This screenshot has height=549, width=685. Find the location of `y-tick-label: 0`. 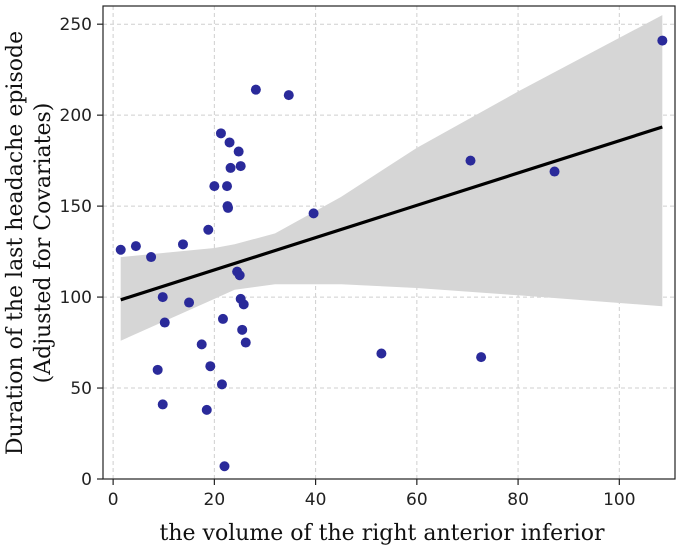

y-tick-label: 0 is located at coordinates (86, 480).